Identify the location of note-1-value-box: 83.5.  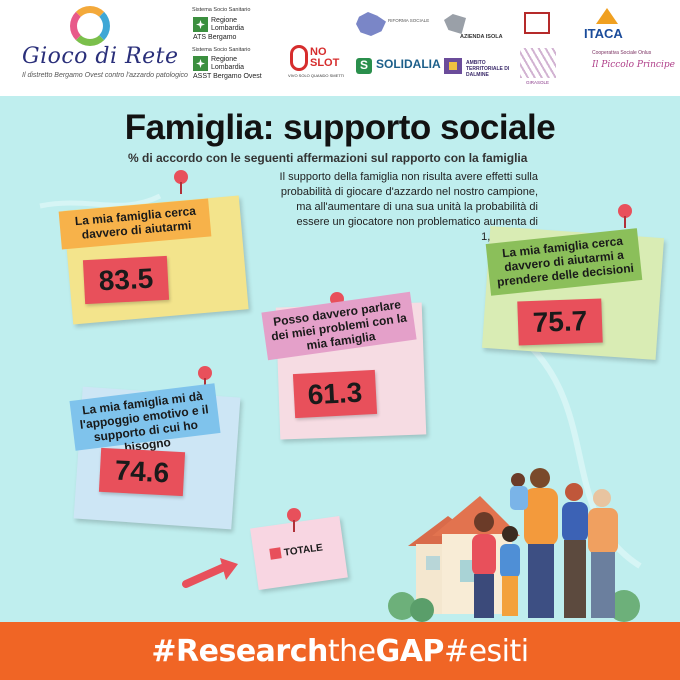
(126, 280).